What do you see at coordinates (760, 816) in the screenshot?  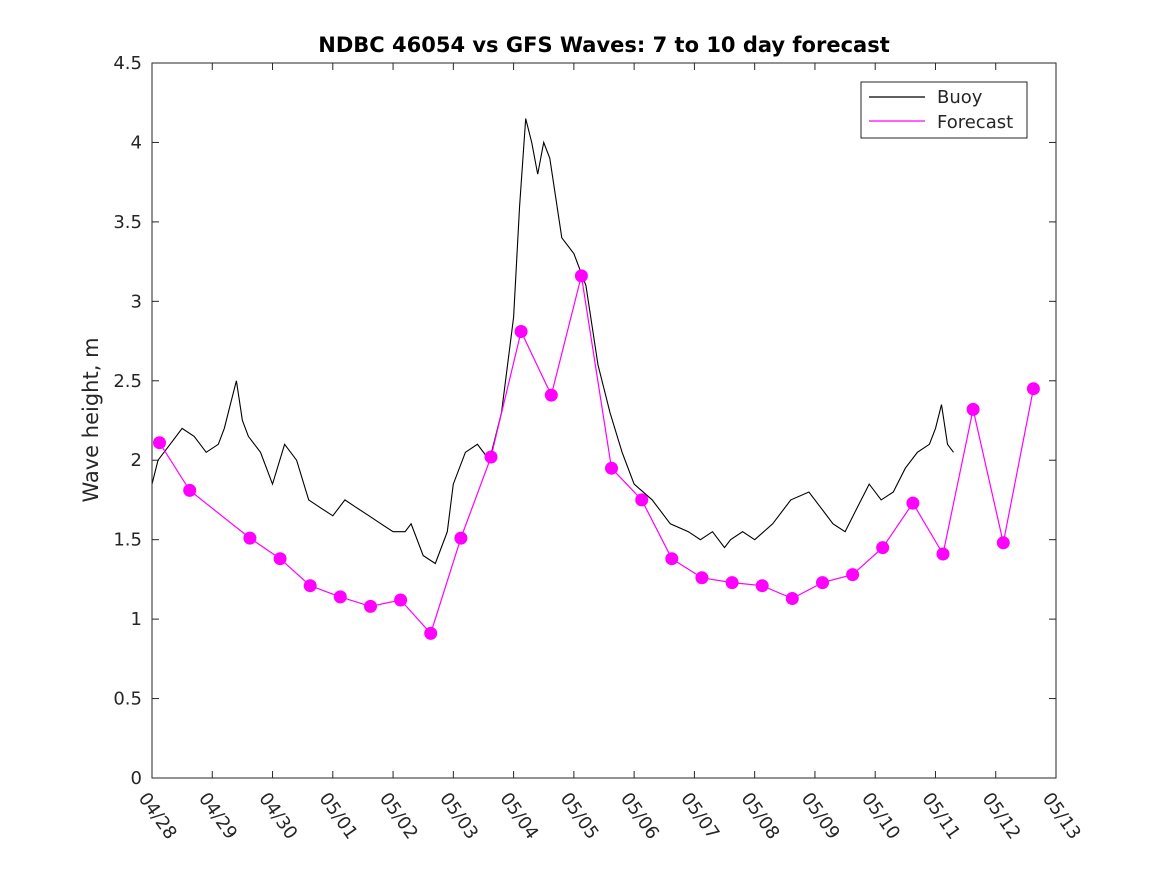 I see `x-tick-label: 05/08` at bounding box center [760, 816].